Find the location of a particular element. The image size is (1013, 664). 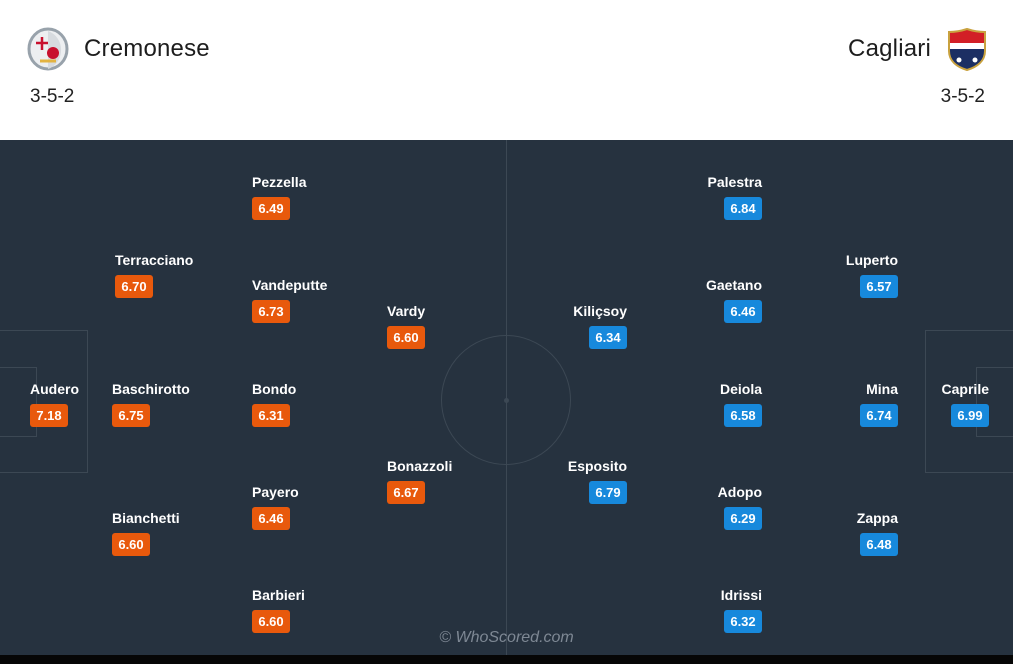

player-home-pezzella: Pezzella 6.49 is located at coordinates (279, 197).